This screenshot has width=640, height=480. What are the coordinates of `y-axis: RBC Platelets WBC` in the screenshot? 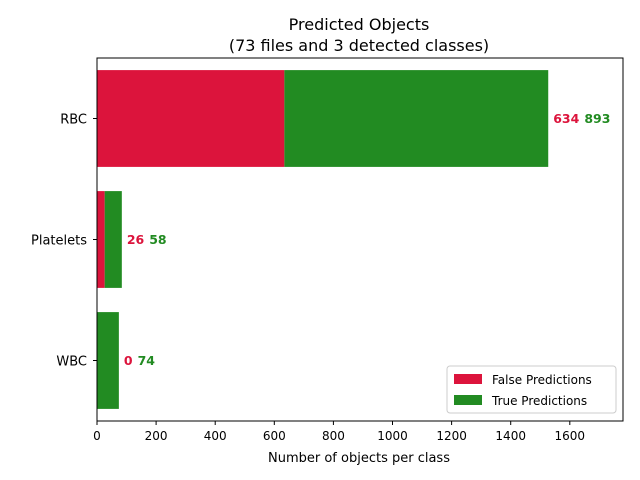 It's located at (64, 241).